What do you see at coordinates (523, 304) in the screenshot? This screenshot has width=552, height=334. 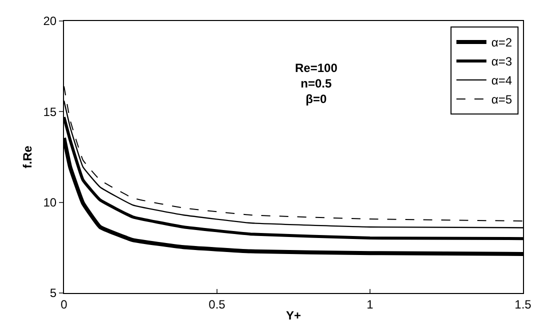 I see `x-tick-label: 1.5` at bounding box center [523, 304].